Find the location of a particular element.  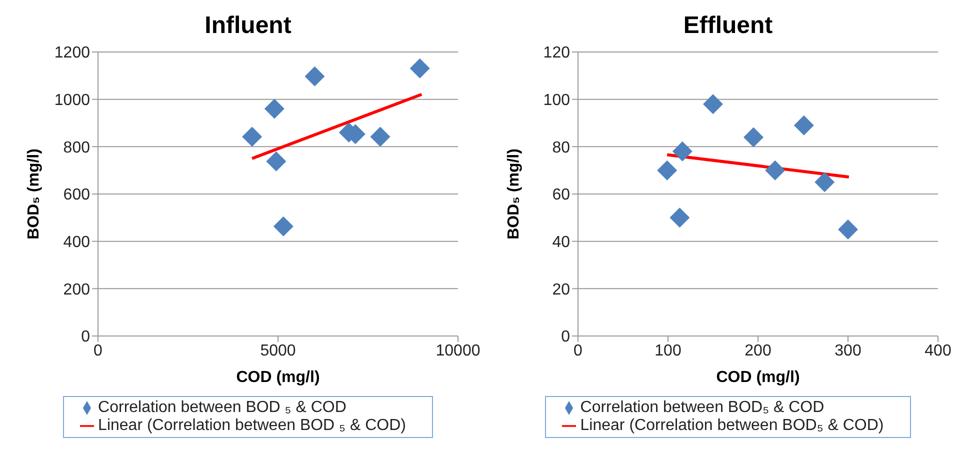

y-tick-label: 1000 is located at coordinates (72, 101).